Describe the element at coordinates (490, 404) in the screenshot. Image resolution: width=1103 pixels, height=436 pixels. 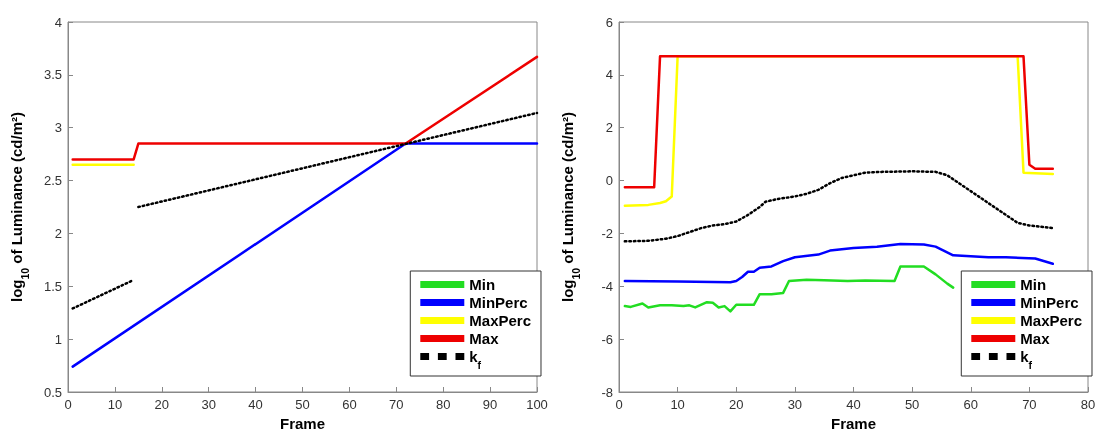
I see `x-tick-label: 90` at that location.